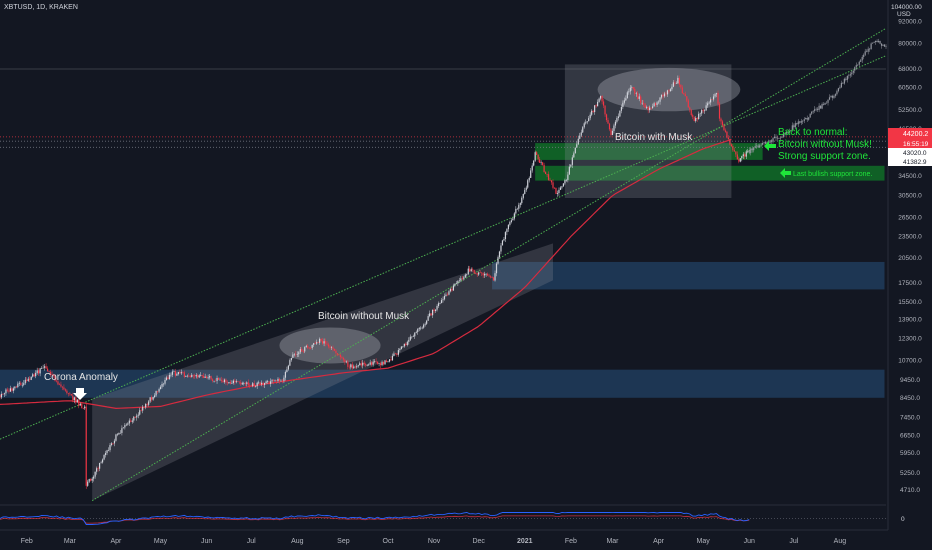 This screenshot has height=550, width=932. Describe the element at coordinates (915, 162) in the screenshot. I see `level-tag-2-value: 41382.9` at that location.